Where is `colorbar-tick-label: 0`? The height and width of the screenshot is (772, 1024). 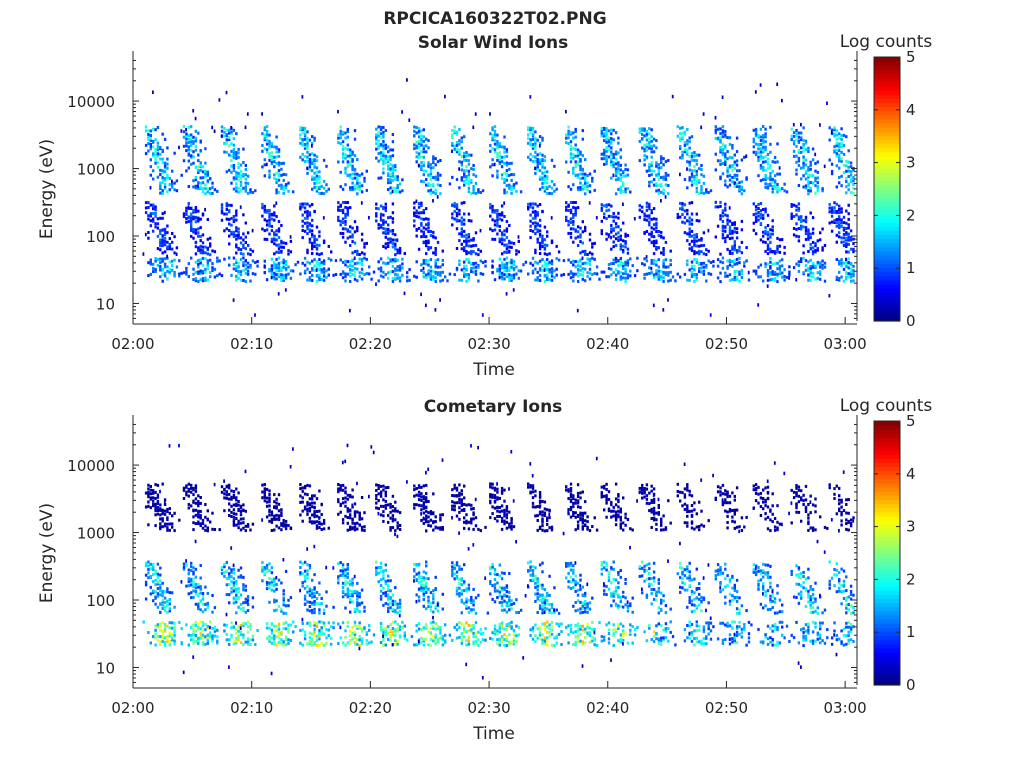
colorbar-tick-label: 0 is located at coordinates (911, 321).